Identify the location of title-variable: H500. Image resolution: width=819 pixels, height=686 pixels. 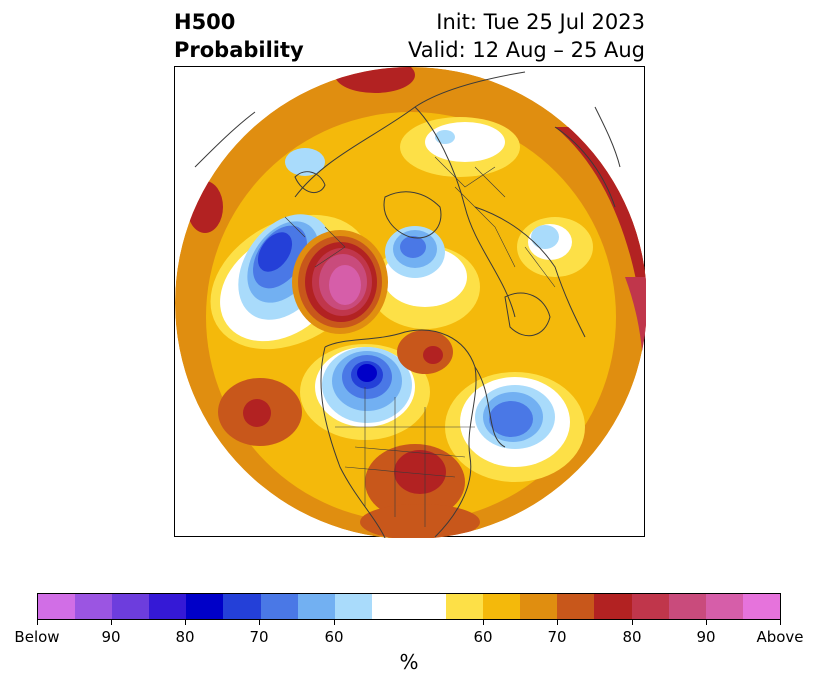
(205, 22).